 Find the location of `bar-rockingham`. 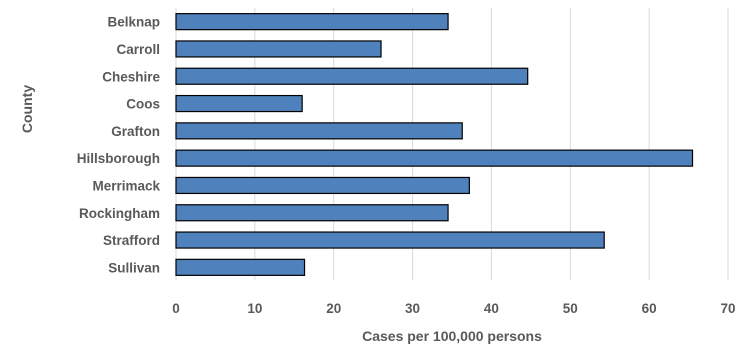

bar-rockingham is located at coordinates (312, 213).